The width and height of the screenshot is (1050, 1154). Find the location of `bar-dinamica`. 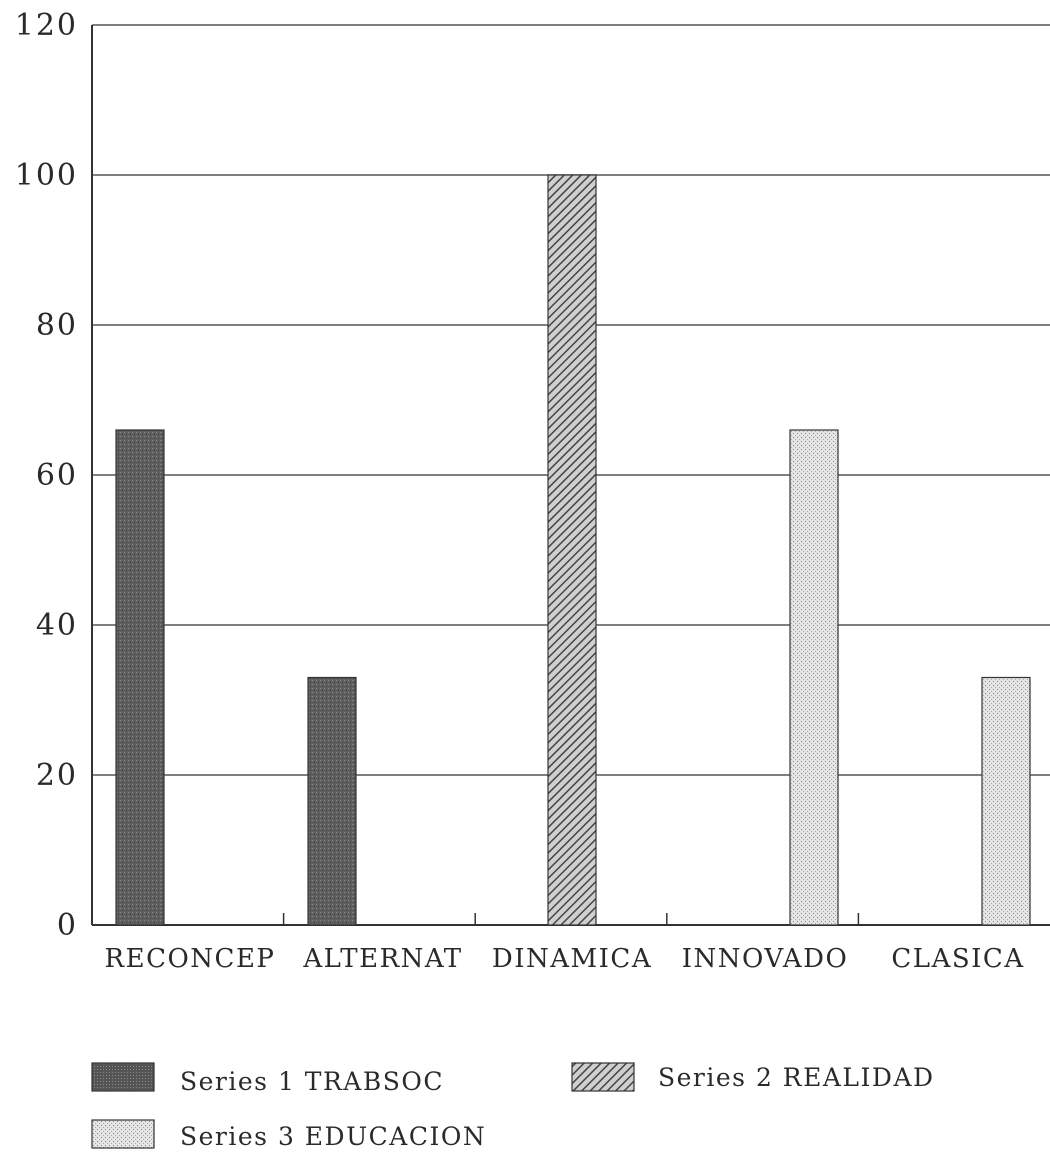

bar-dinamica is located at coordinates (572, 550).